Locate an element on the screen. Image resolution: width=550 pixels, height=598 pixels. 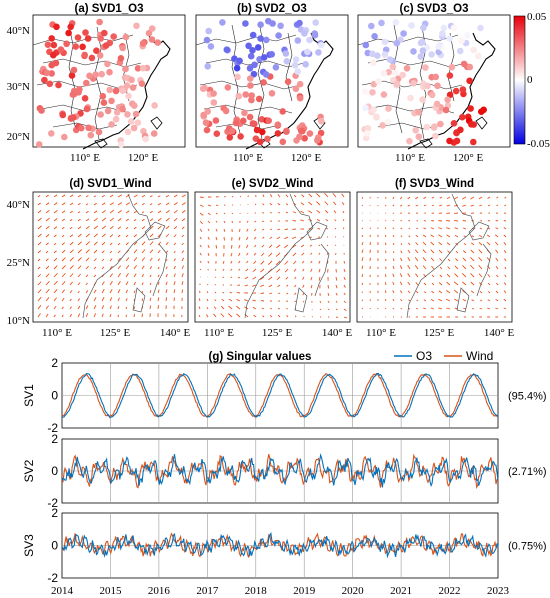
coastline is located at coordinates (287, 256).